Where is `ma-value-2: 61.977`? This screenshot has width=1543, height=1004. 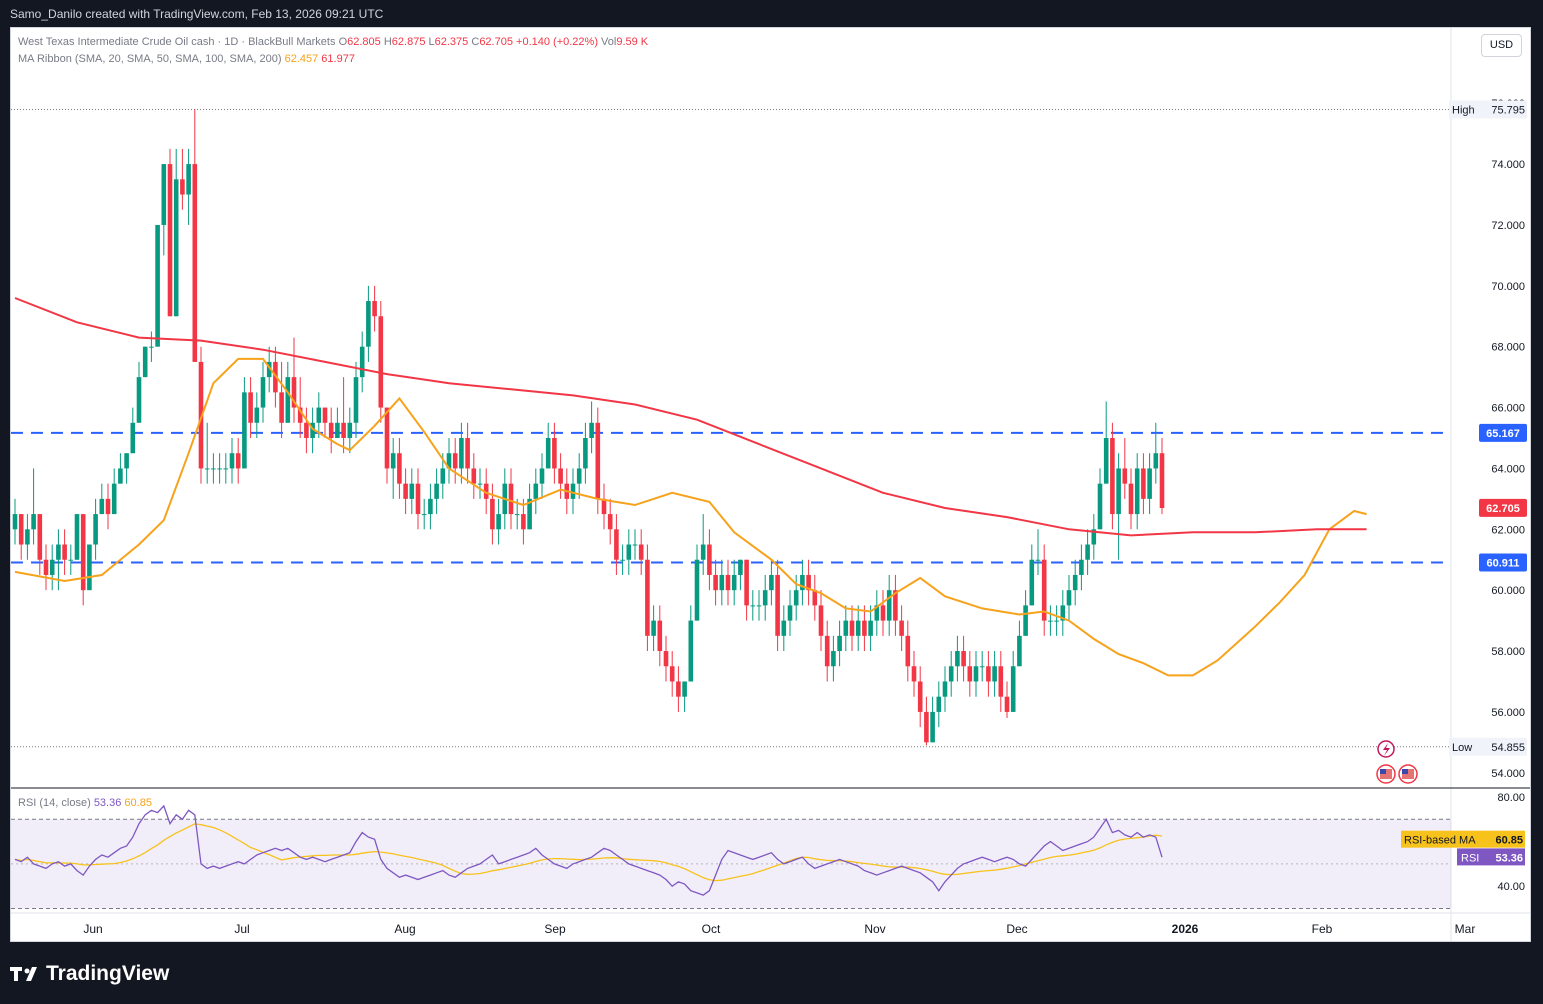 ma-value-2: 61.977 is located at coordinates (338, 59).